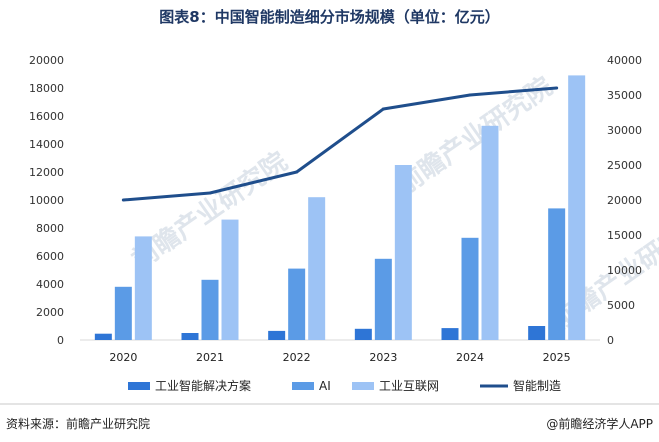 Image resolution: width=659 pixels, height=442 pixels. I want to click on y-axis-right: 0 5000 10000 15000 20000 25000 30000 35000 40000, so click(624, 200).